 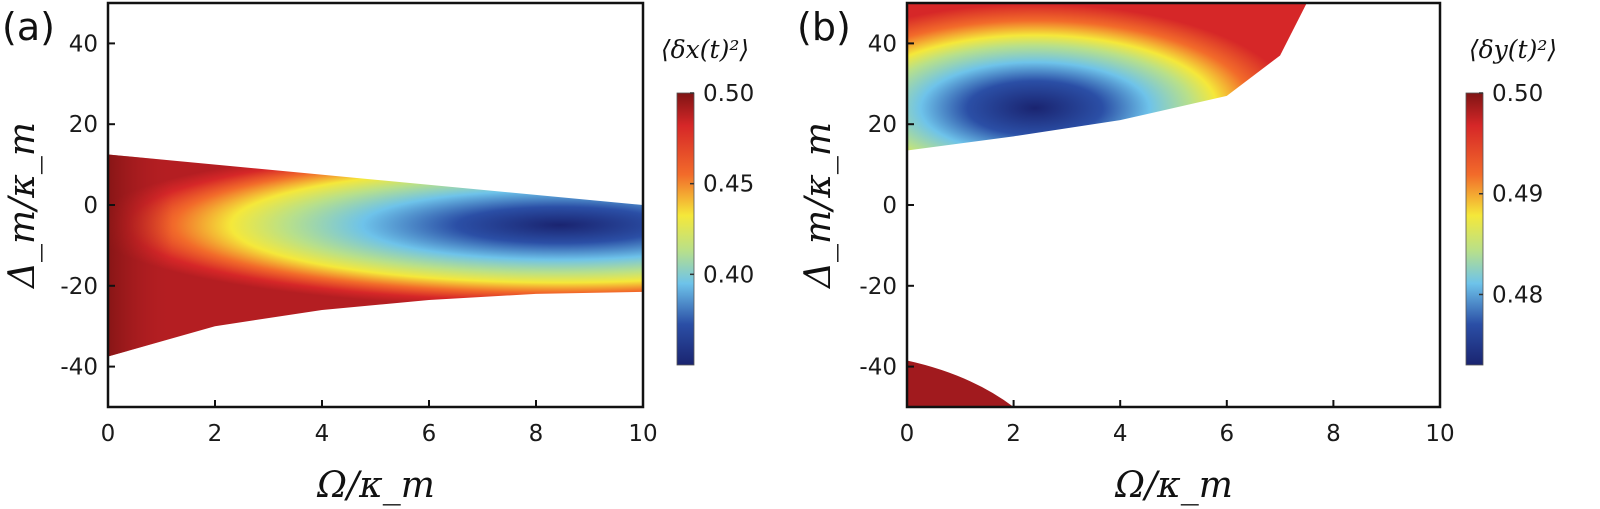 What do you see at coordinates (705, 49) in the screenshot?
I see `panel-a-colorbar-title: ⟨δx(t)²⟩` at bounding box center [705, 49].